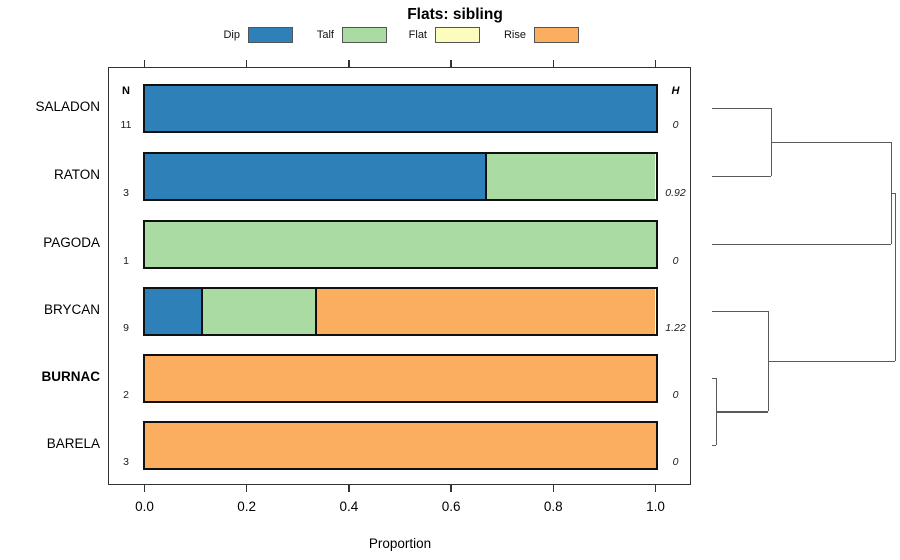 The width and height of the screenshot is (900, 560). What do you see at coordinates (455, 14) in the screenshot?
I see `chart-title: Flats: sibling` at bounding box center [455, 14].